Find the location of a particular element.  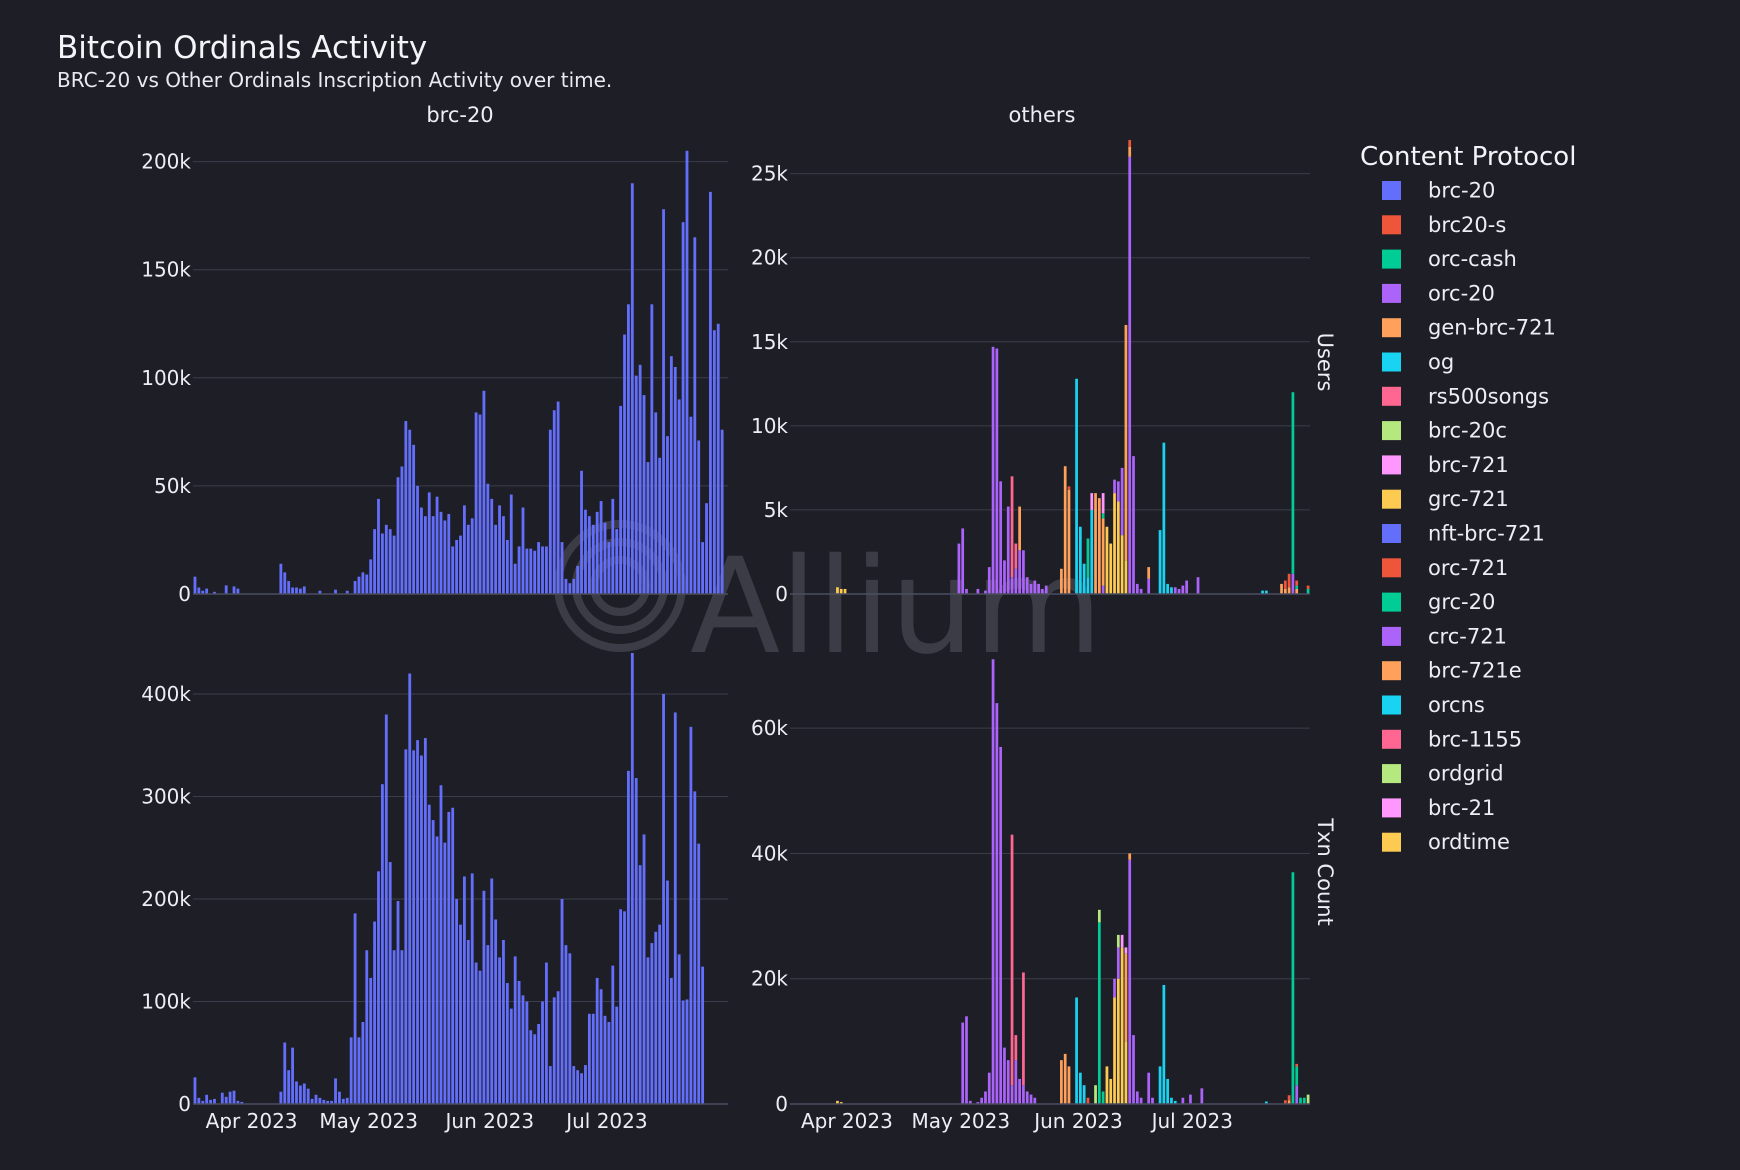

legend-item-nft-brc-721: nft-brc-721 is located at coordinates (1463, 534).